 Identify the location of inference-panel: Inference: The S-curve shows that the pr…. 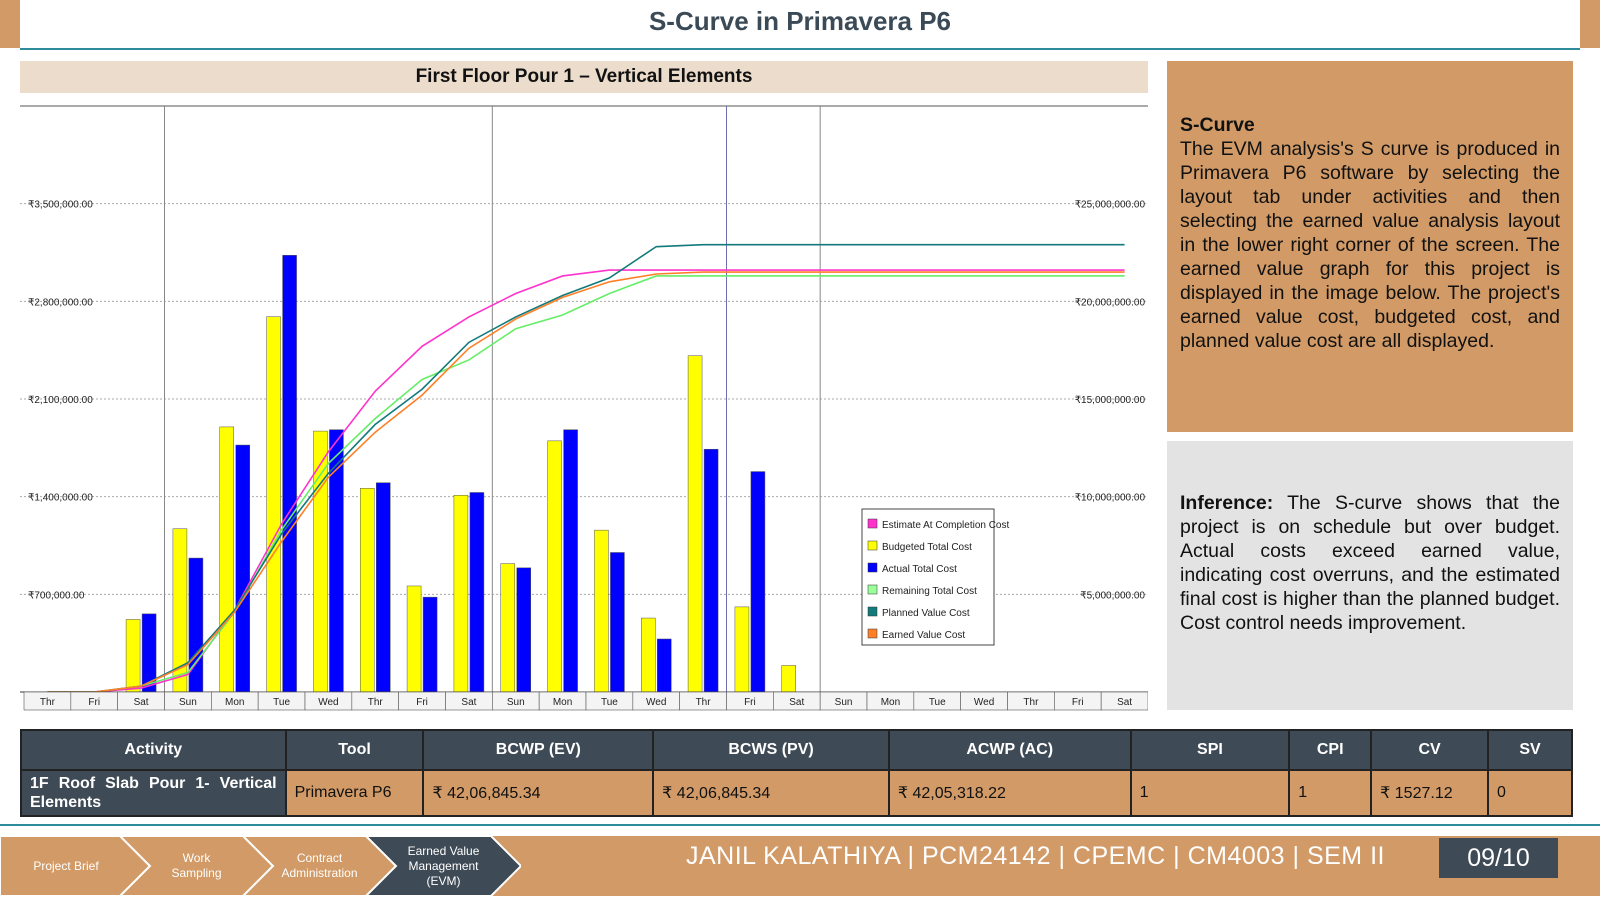
(1370, 575).